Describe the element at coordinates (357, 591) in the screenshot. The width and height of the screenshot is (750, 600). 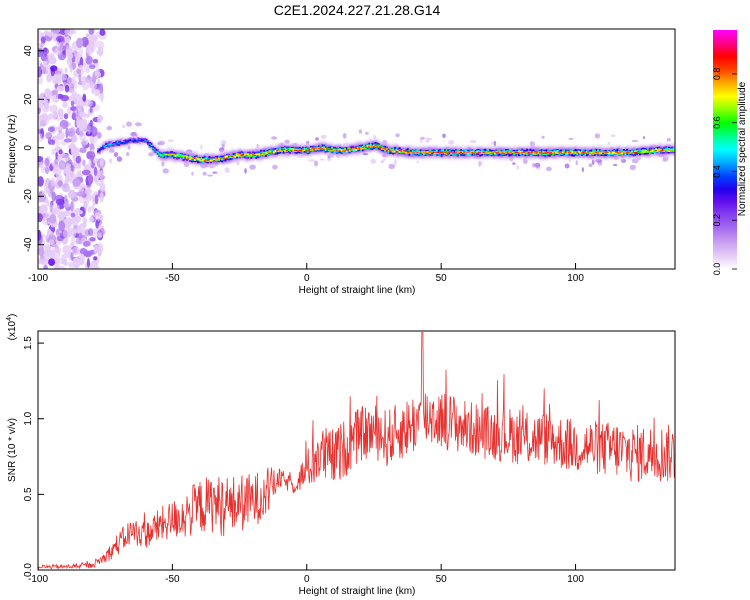
I see `snr-x-label: Height of straight line (km)` at that location.